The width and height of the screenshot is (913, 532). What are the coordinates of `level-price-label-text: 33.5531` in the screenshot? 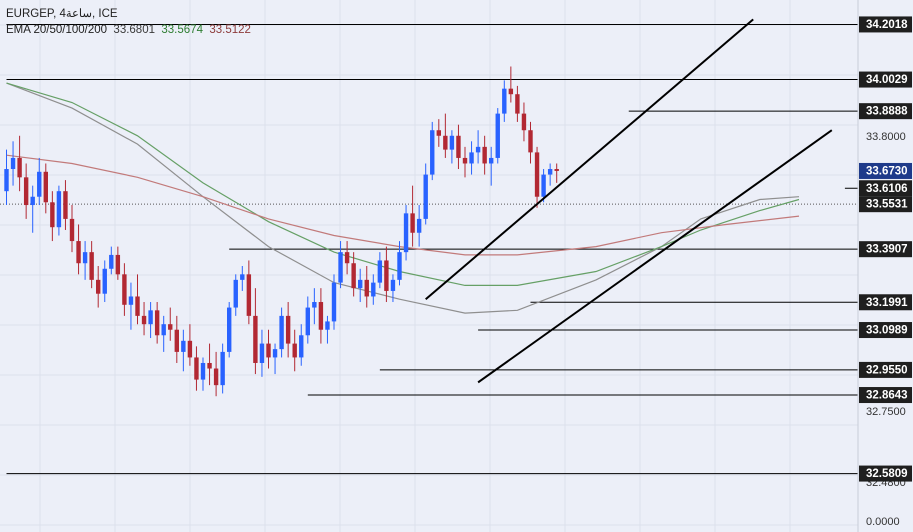 It's located at (887, 205).